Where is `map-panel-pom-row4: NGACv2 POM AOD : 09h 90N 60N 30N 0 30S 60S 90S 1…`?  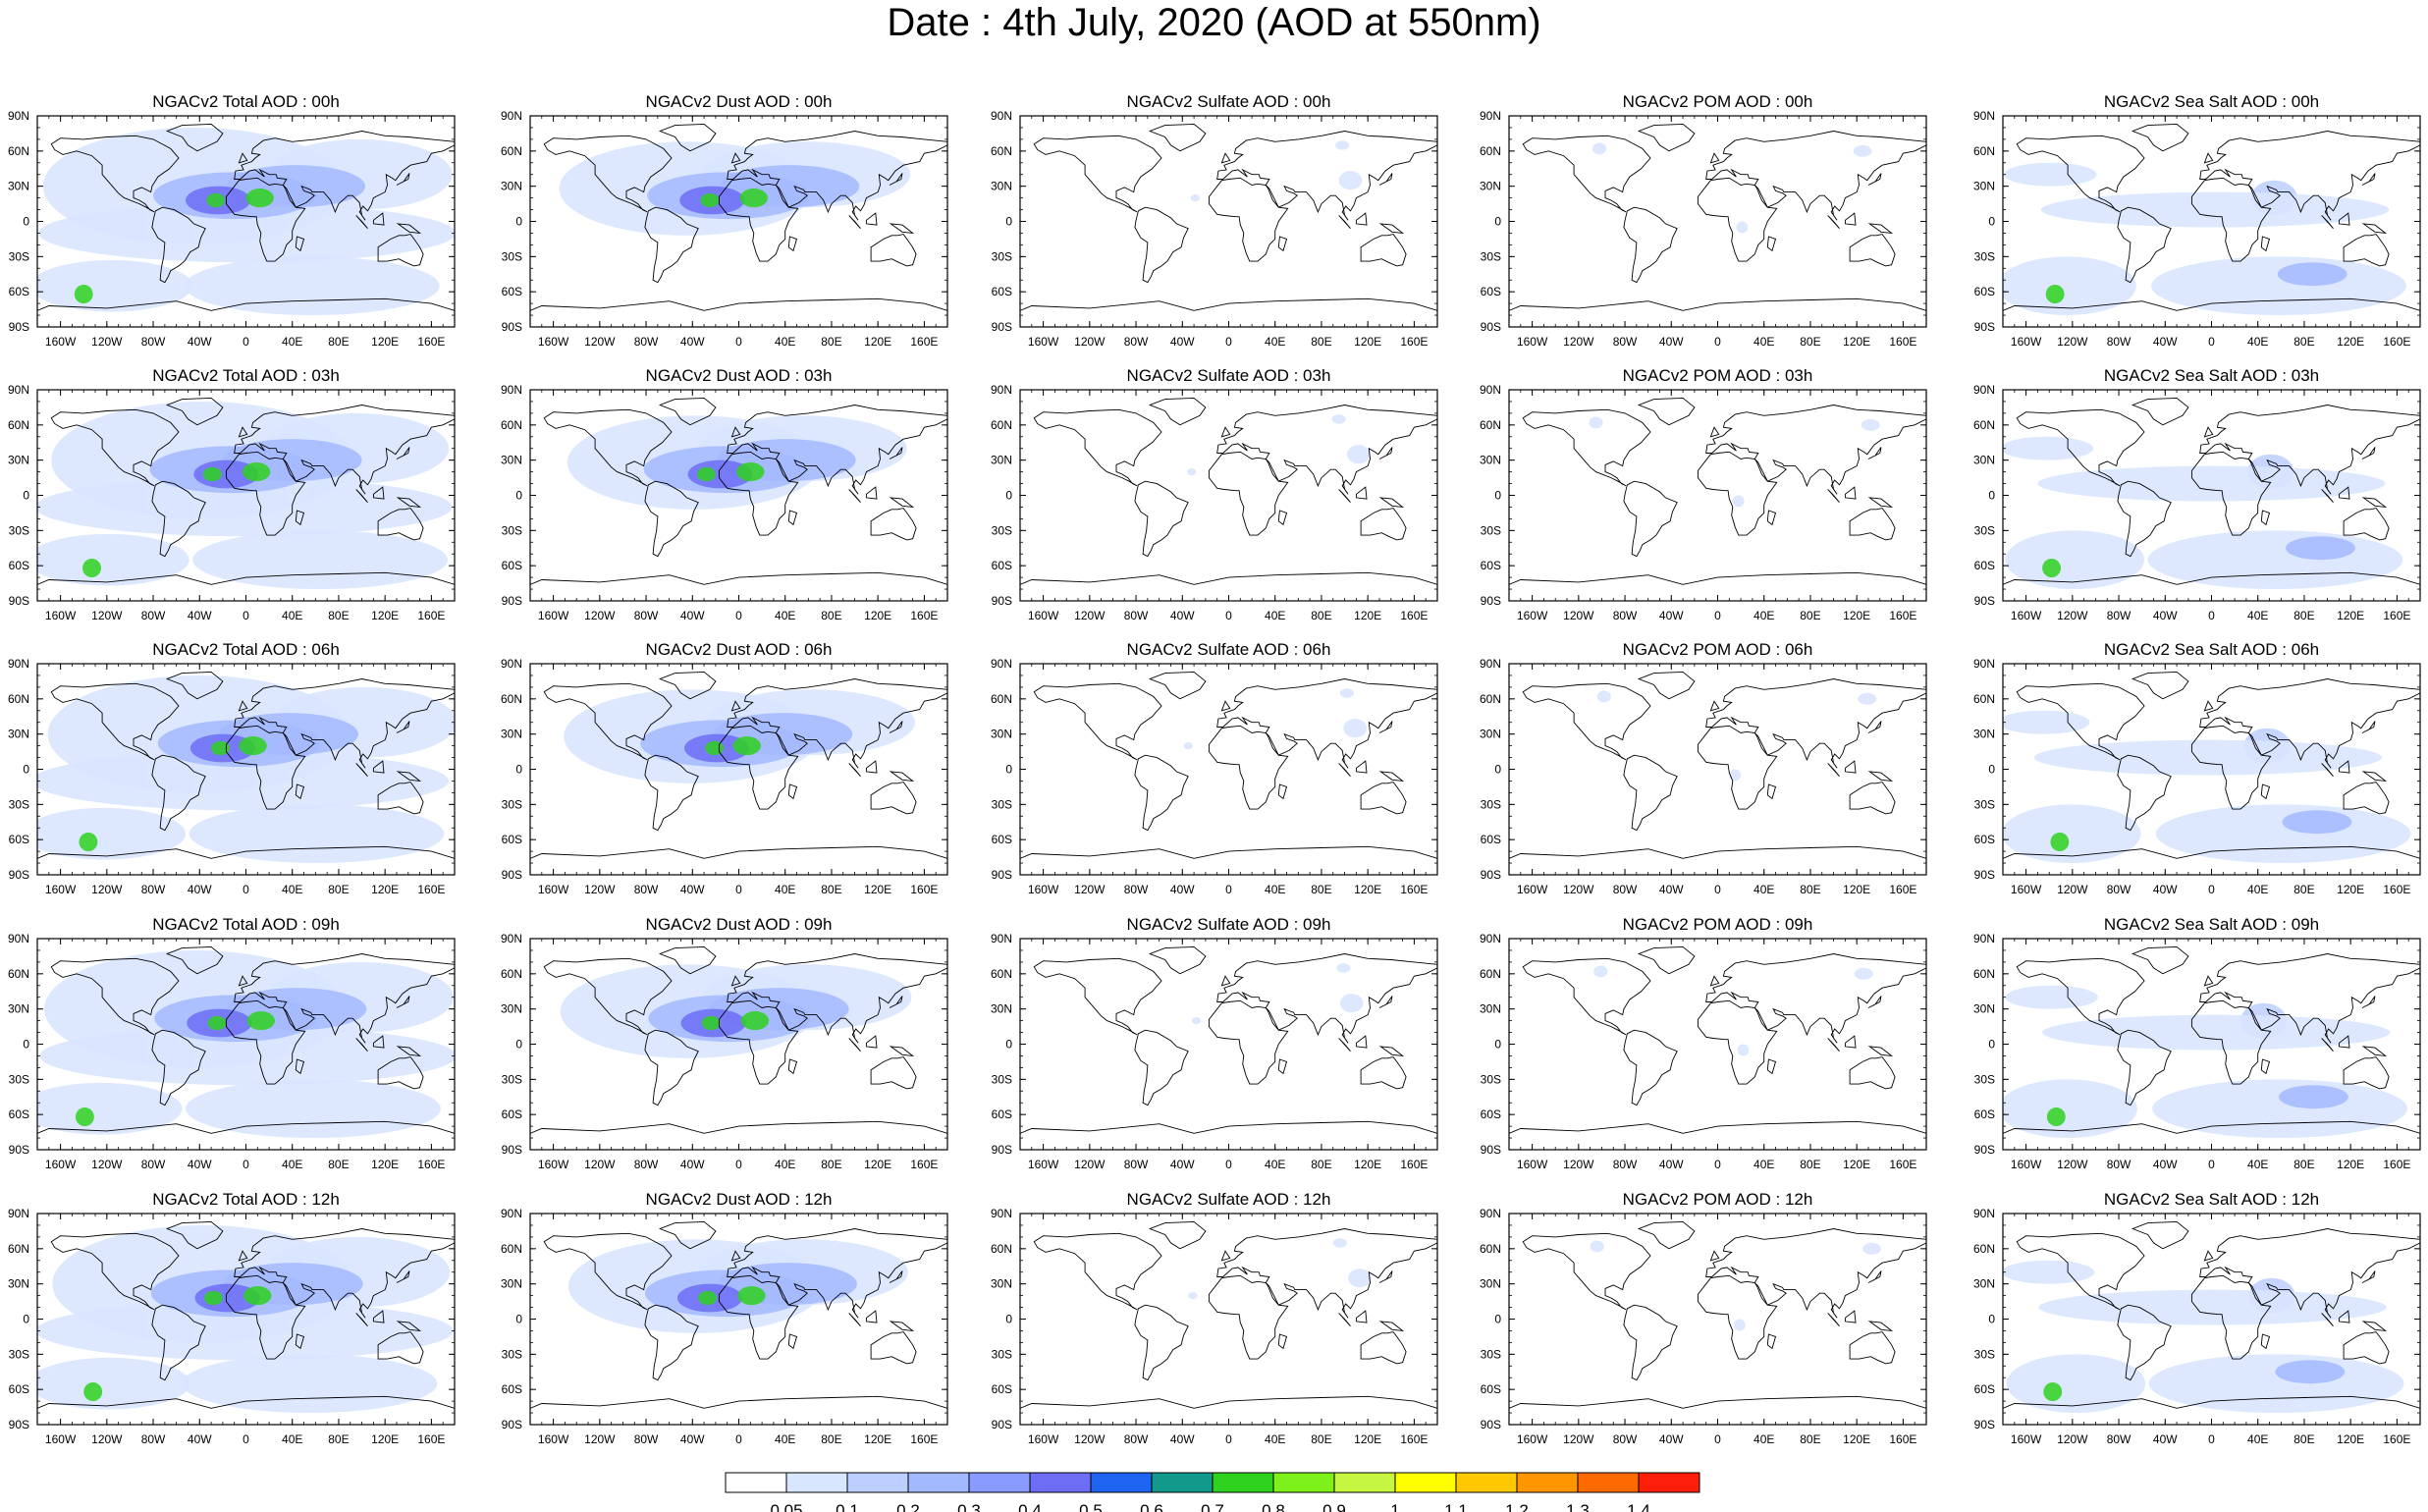 map-panel-pom-row4: NGACv2 POM AOD : 09h 90N 60N 30N 0 30S 60S 90S 1… is located at coordinates (1703, 1043).